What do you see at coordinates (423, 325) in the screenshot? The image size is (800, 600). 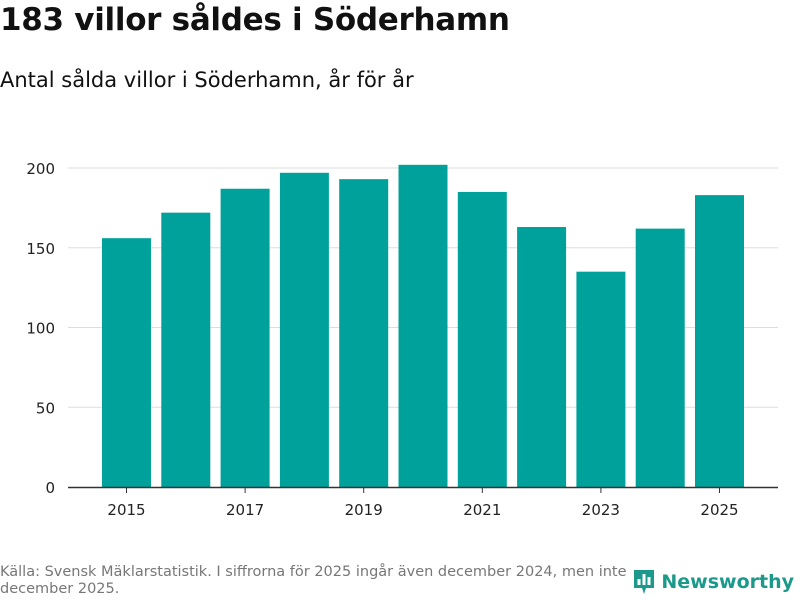 I see `bar-2020` at bounding box center [423, 325].